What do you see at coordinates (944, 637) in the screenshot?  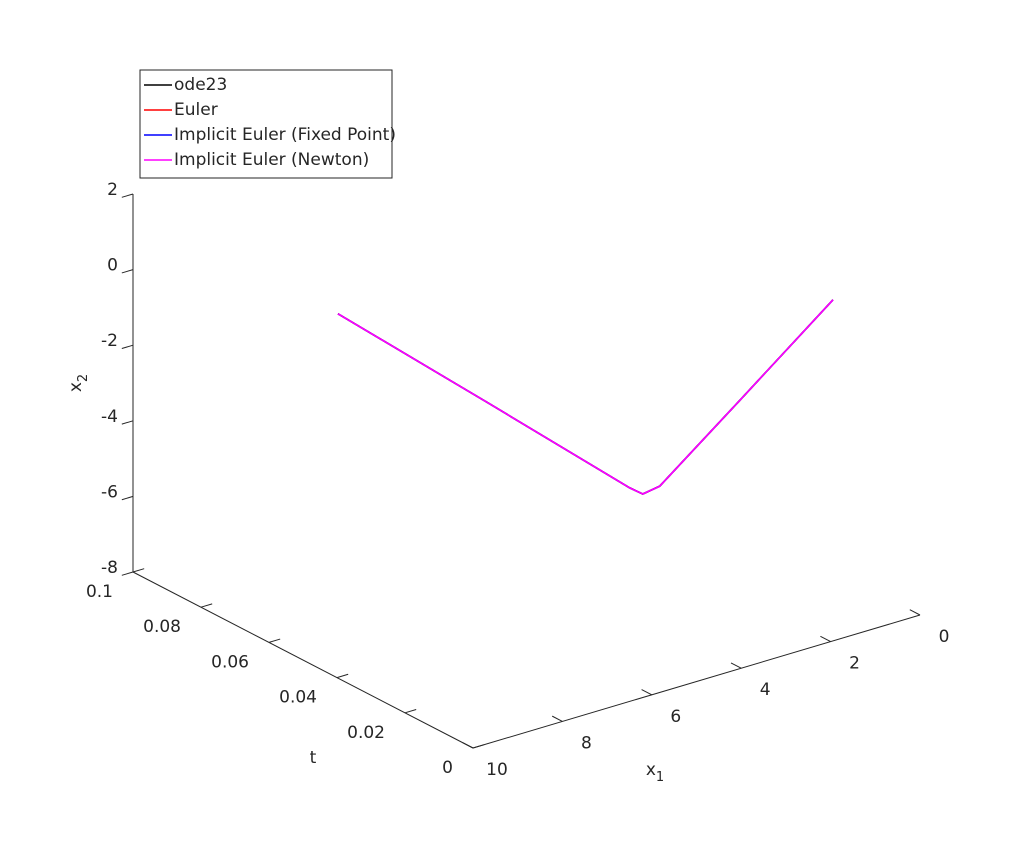 I see `x1-tick-label: 0` at bounding box center [944, 637].